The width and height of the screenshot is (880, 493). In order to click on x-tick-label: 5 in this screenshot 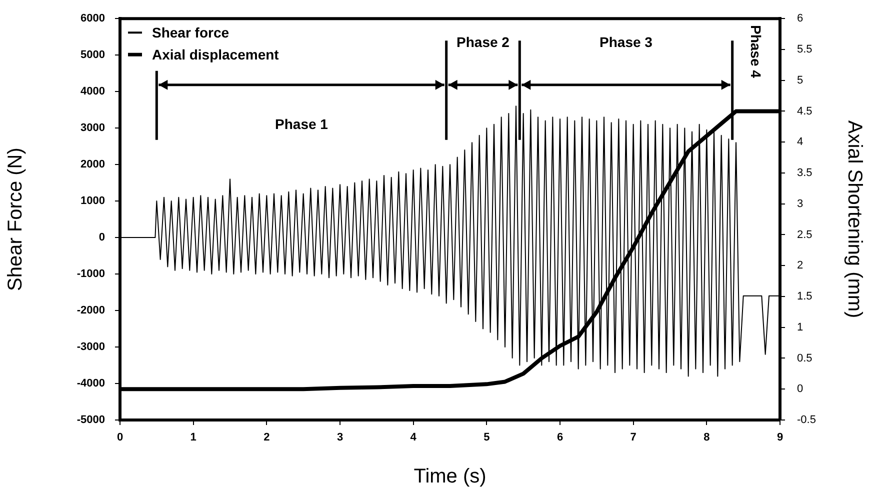, I will do `click(487, 438)`.